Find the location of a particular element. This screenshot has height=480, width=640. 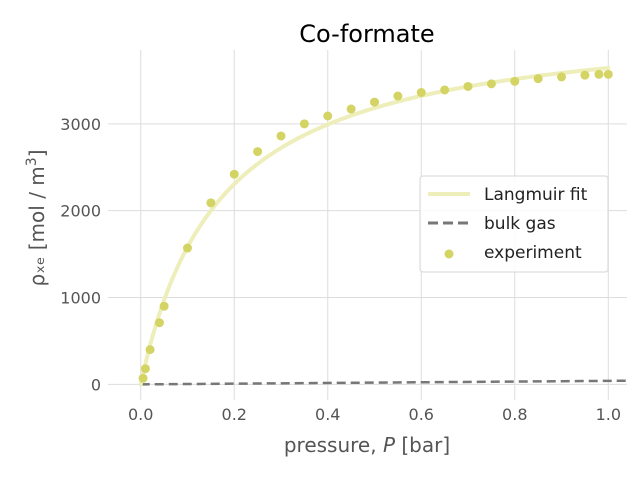

y-axis-label: ρₓₑ [mol / m3] is located at coordinates (36, 217).